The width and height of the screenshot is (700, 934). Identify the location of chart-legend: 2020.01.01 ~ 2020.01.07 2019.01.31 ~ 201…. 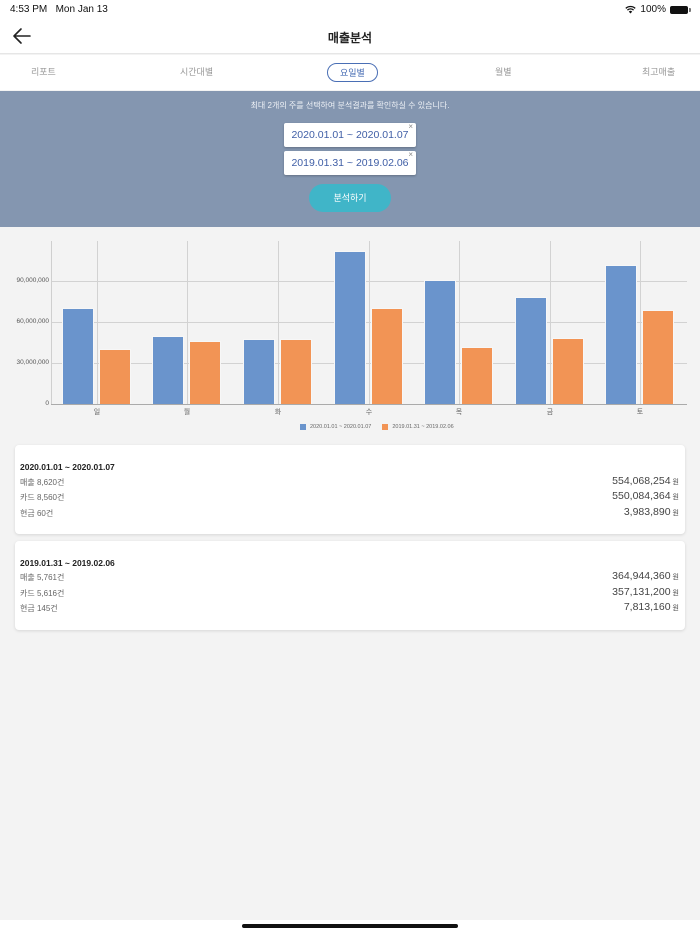
(377, 427).